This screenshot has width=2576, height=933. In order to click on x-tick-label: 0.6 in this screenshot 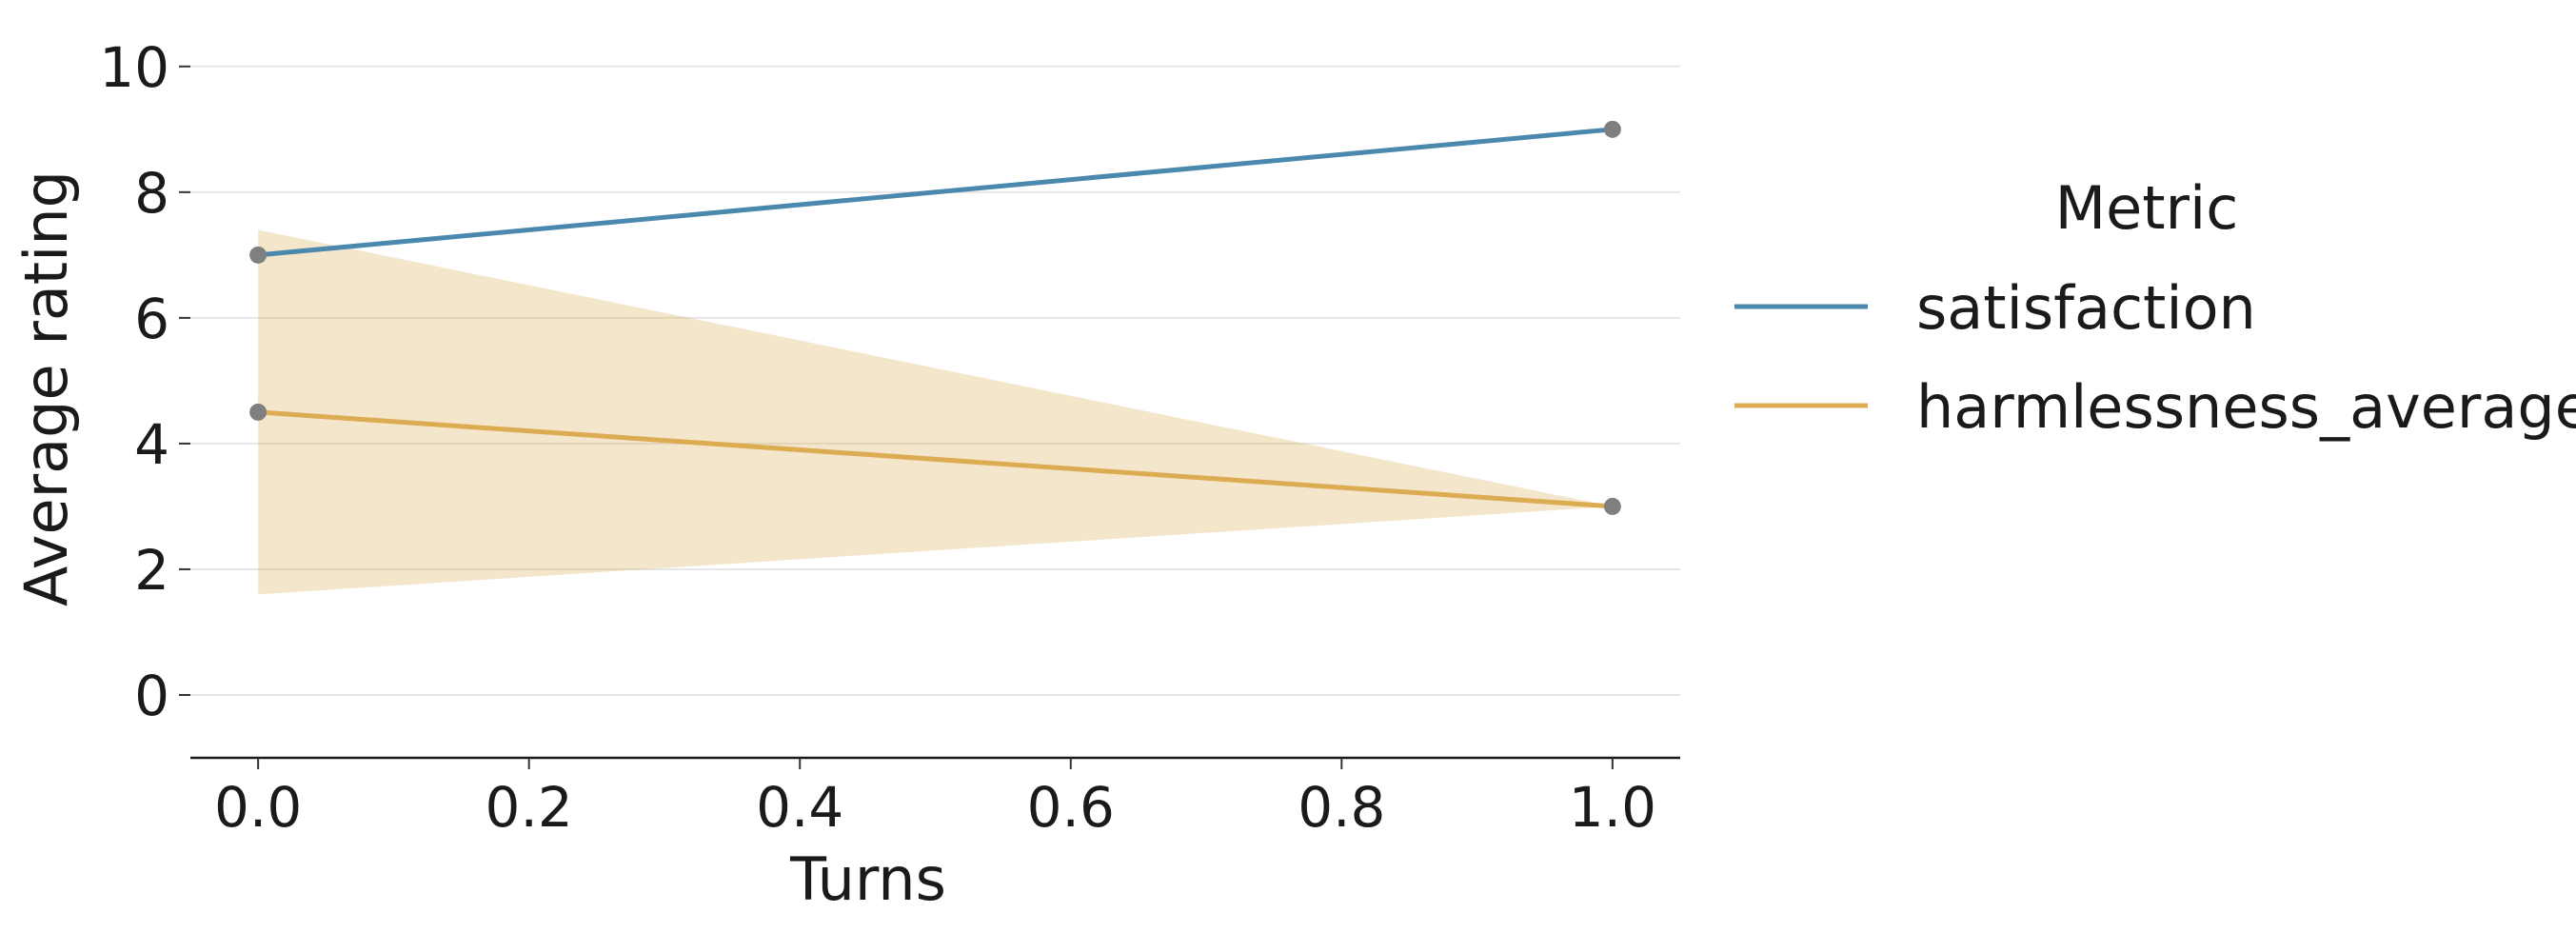, I will do `click(1071, 807)`.